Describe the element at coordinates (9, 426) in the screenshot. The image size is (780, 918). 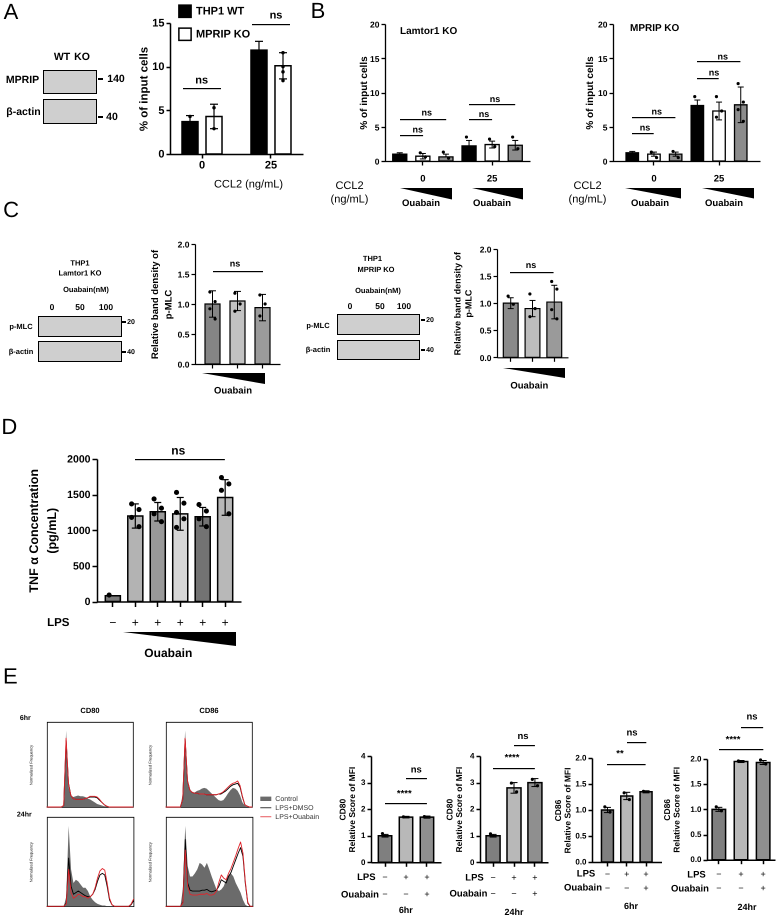
I see `text: D` at that location.